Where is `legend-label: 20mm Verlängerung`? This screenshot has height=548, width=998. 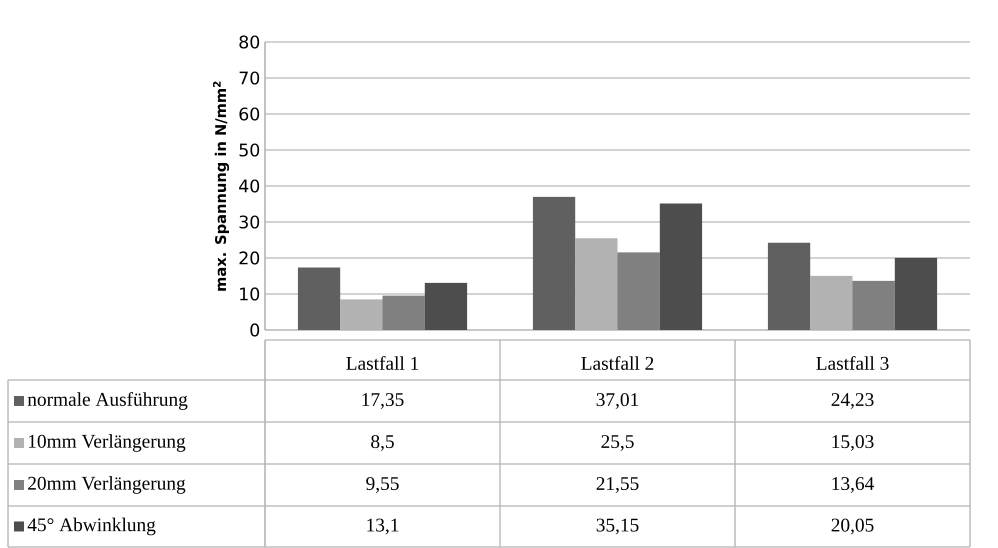
legend-label: 20mm Verlängerung is located at coordinates (107, 485).